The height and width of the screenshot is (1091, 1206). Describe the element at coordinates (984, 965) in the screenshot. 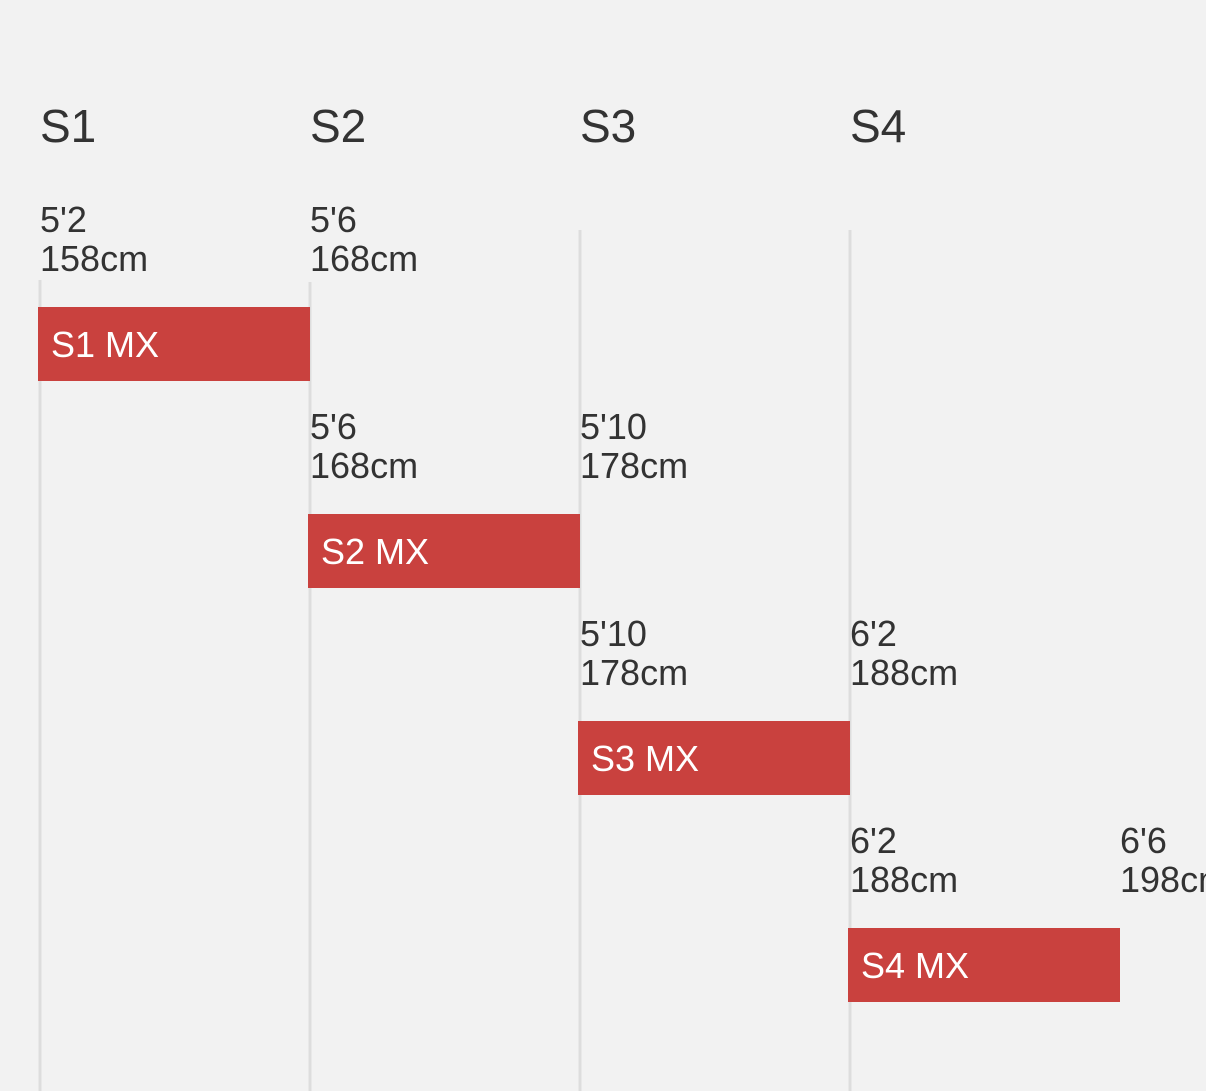

I see `bar-s4-mx` at that location.